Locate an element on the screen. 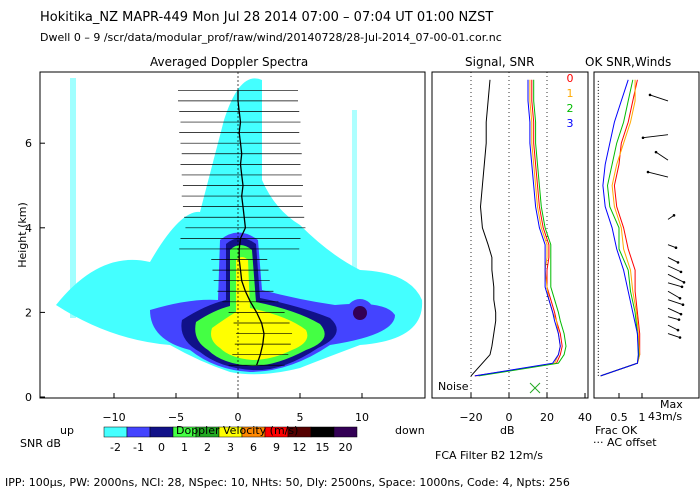 The image size is (700, 500). signal-frame is located at coordinates (510, 235).